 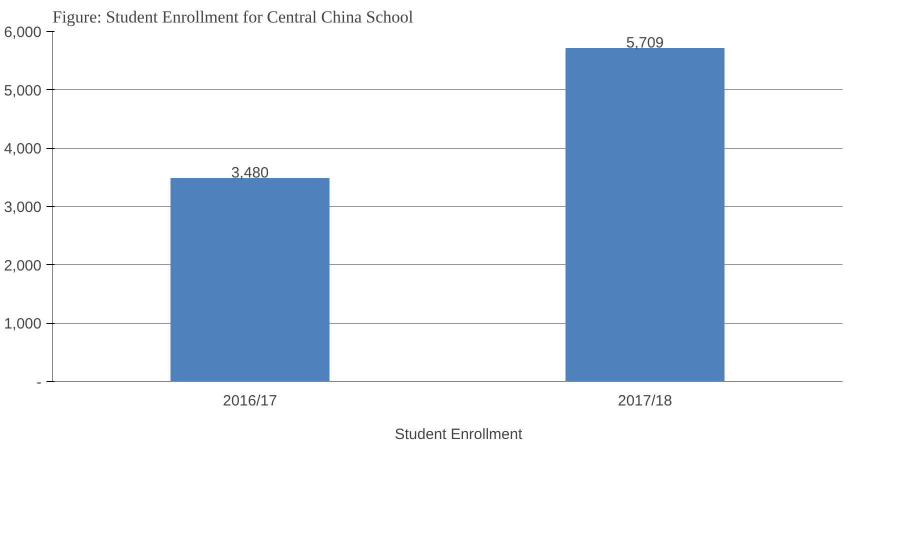 I want to click on y-tick-label: 6,000, so click(x=23, y=32).